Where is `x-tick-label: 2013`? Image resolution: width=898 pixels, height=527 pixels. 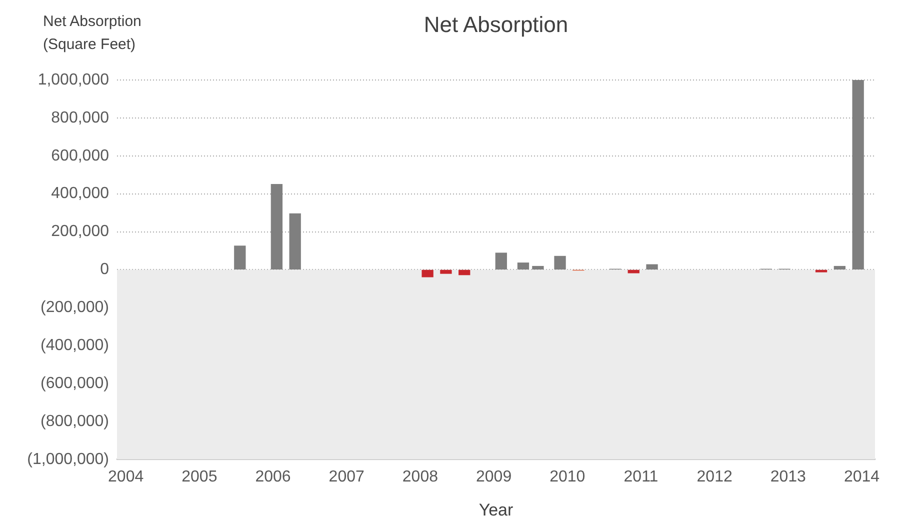
x-tick-label: 2013 is located at coordinates (788, 477).